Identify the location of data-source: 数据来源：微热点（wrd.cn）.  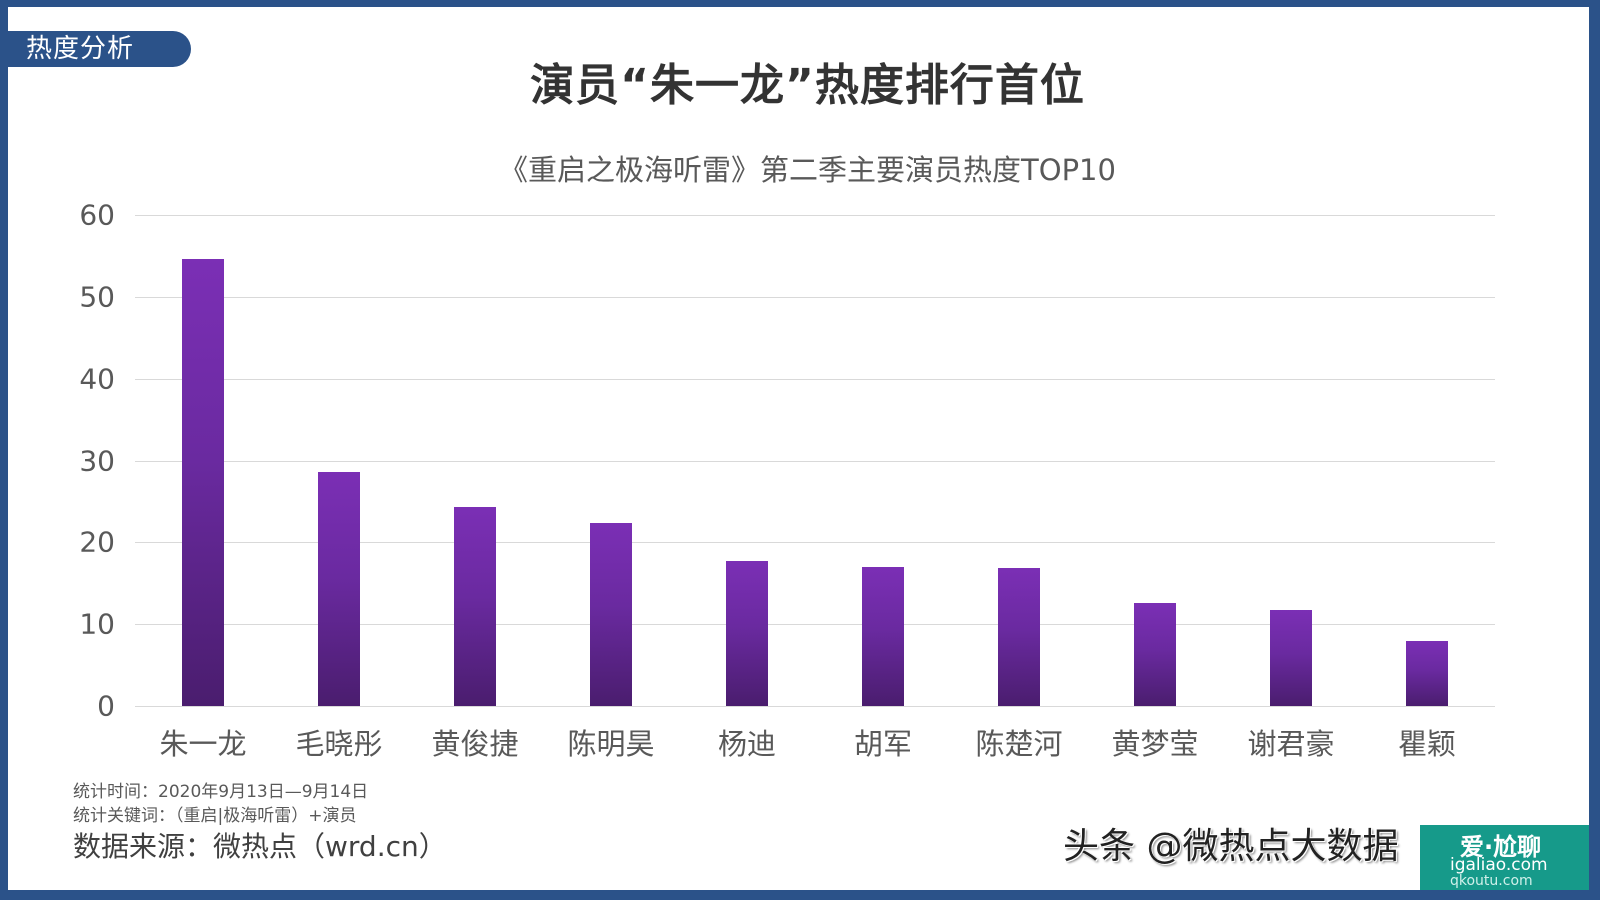
(260, 846).